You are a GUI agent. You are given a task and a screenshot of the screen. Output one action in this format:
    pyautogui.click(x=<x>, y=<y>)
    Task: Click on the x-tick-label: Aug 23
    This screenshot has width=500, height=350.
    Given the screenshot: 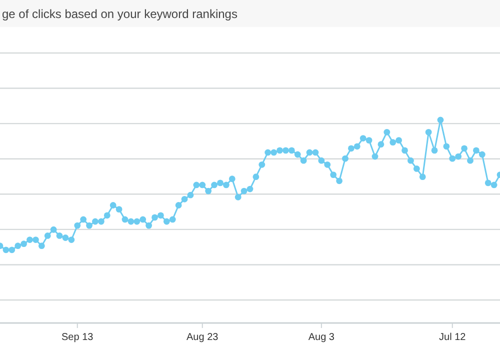 What is the action you would take?
    pyautogui.click(x=202, y=337)
    